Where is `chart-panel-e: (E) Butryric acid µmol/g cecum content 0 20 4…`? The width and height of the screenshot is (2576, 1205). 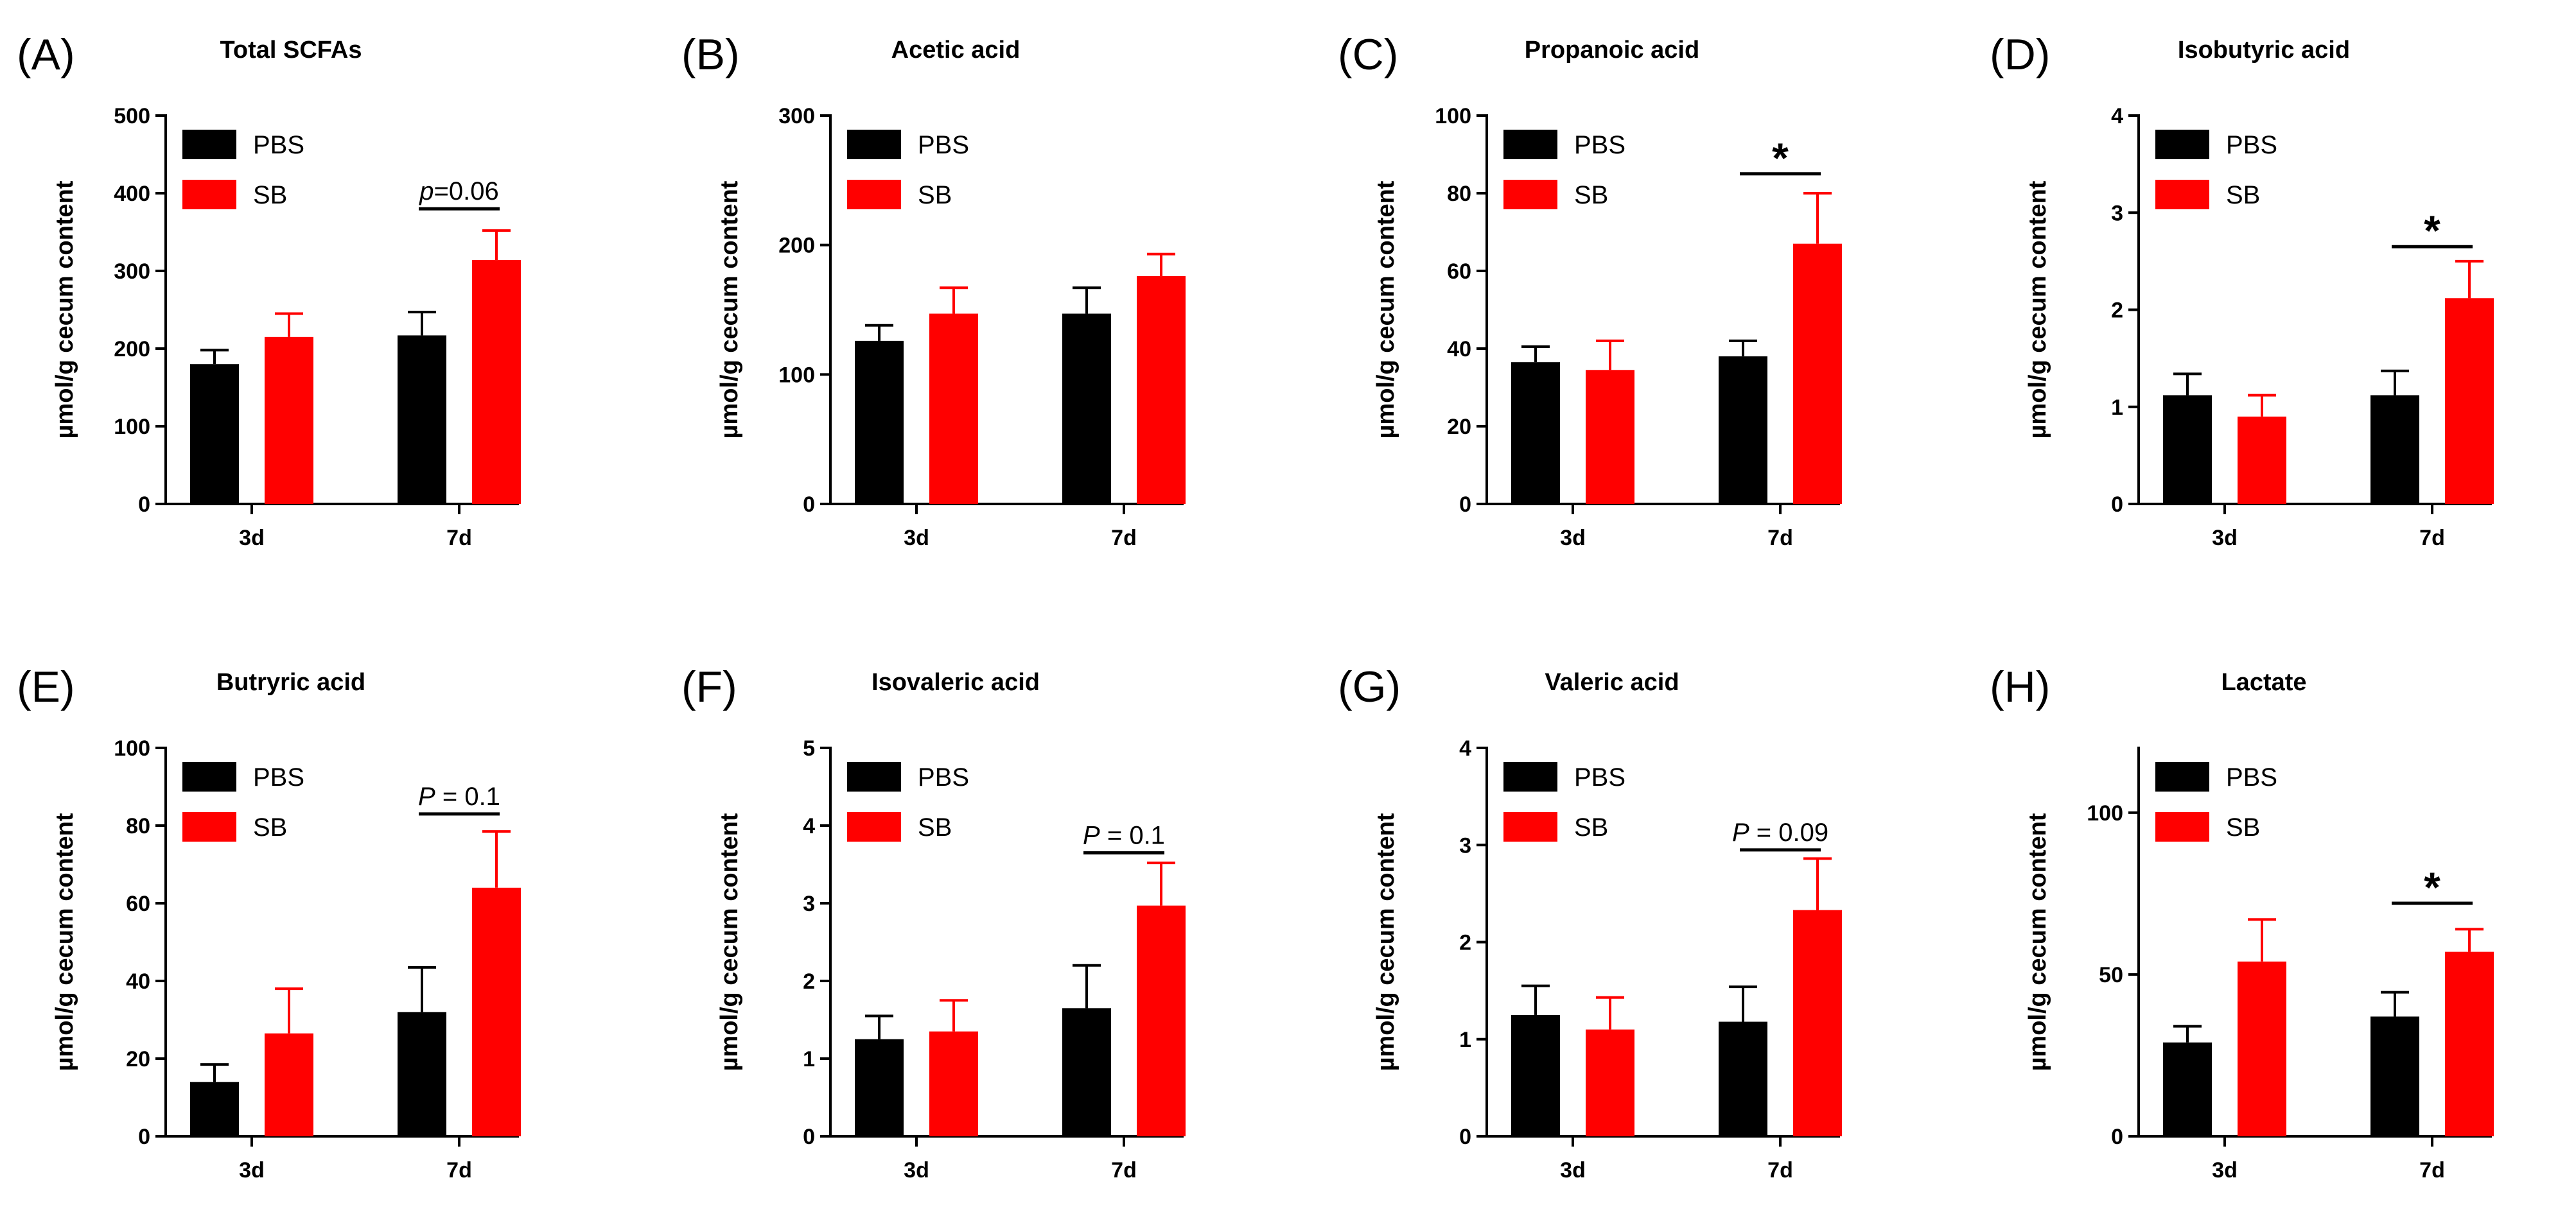
chart-panel-e: (E) Butryric acid µmol/g cecum content 0 20 4… is located at coordinates (269, 923).